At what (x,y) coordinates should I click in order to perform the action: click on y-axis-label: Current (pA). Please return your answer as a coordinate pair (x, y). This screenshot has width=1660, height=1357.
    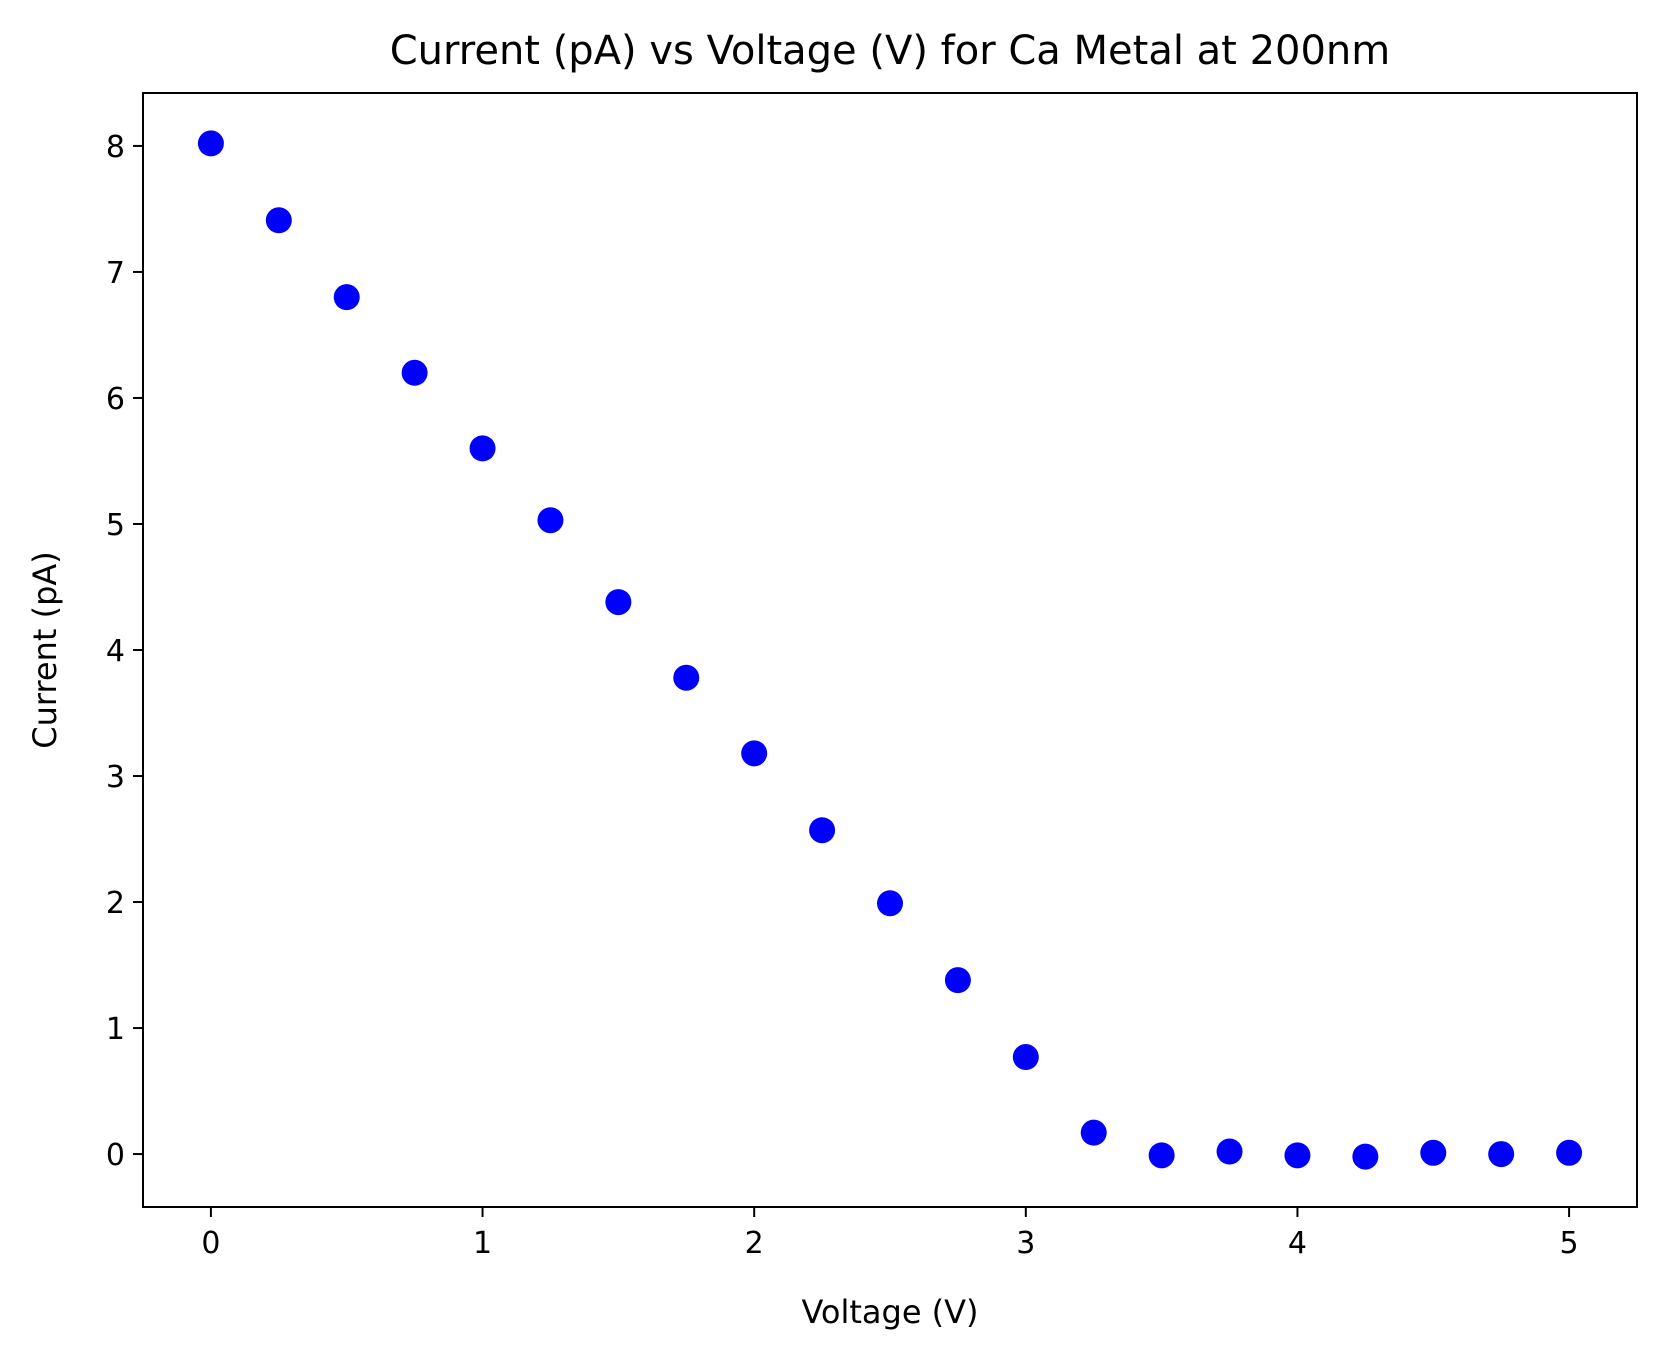
    Looking at the image, I should click on (45, 650).